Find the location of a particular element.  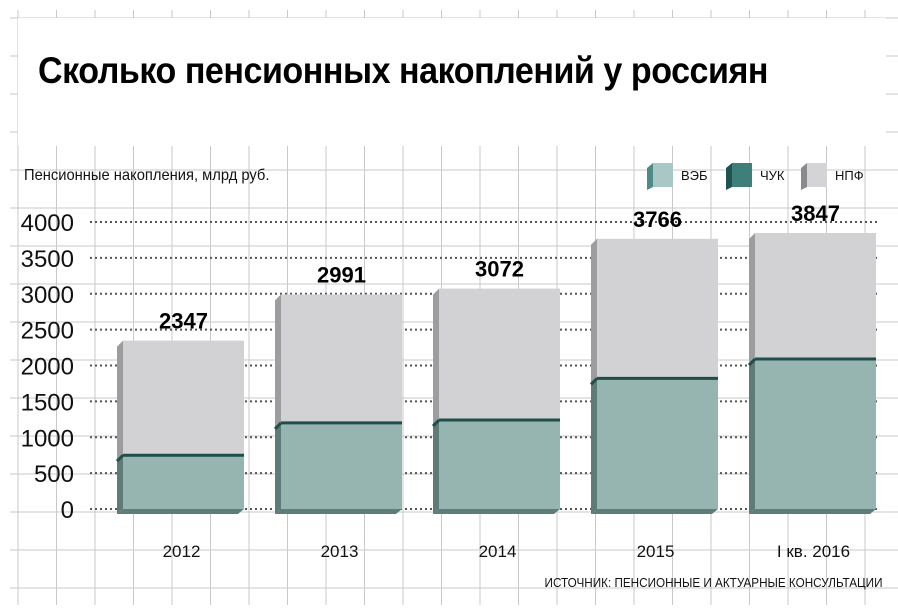

legend-item-npf: НПФ is located at coordinates (830, 175).